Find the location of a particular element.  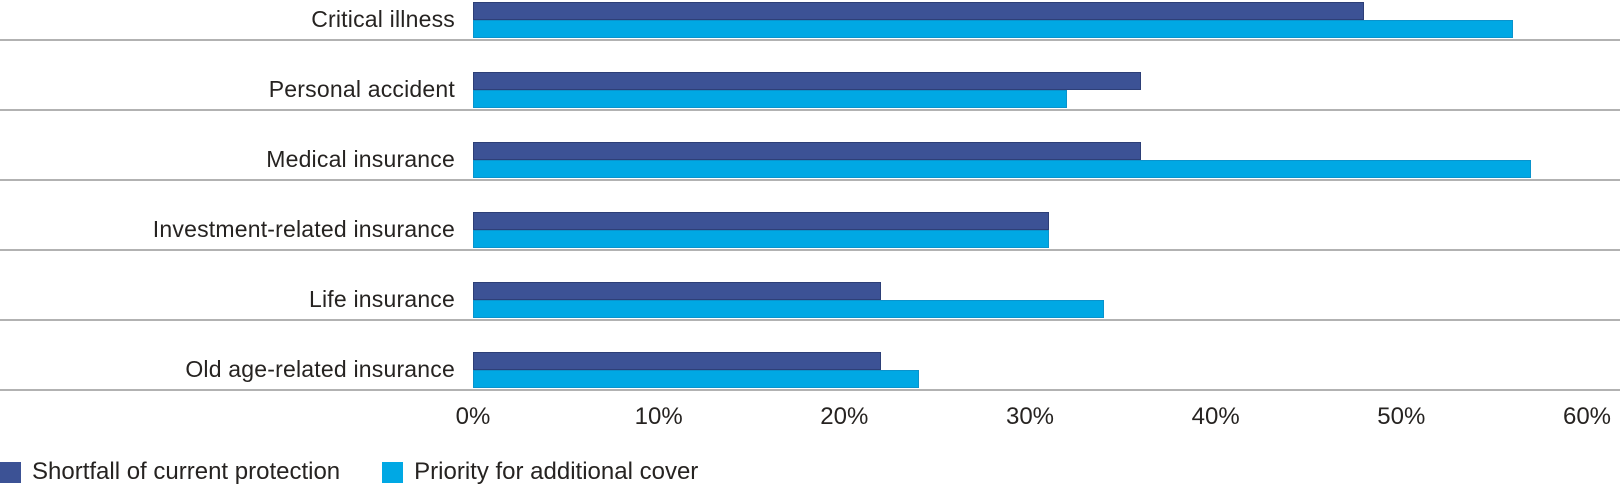

chart-row: Old age-related insurance is located at coordinates (810, 356).